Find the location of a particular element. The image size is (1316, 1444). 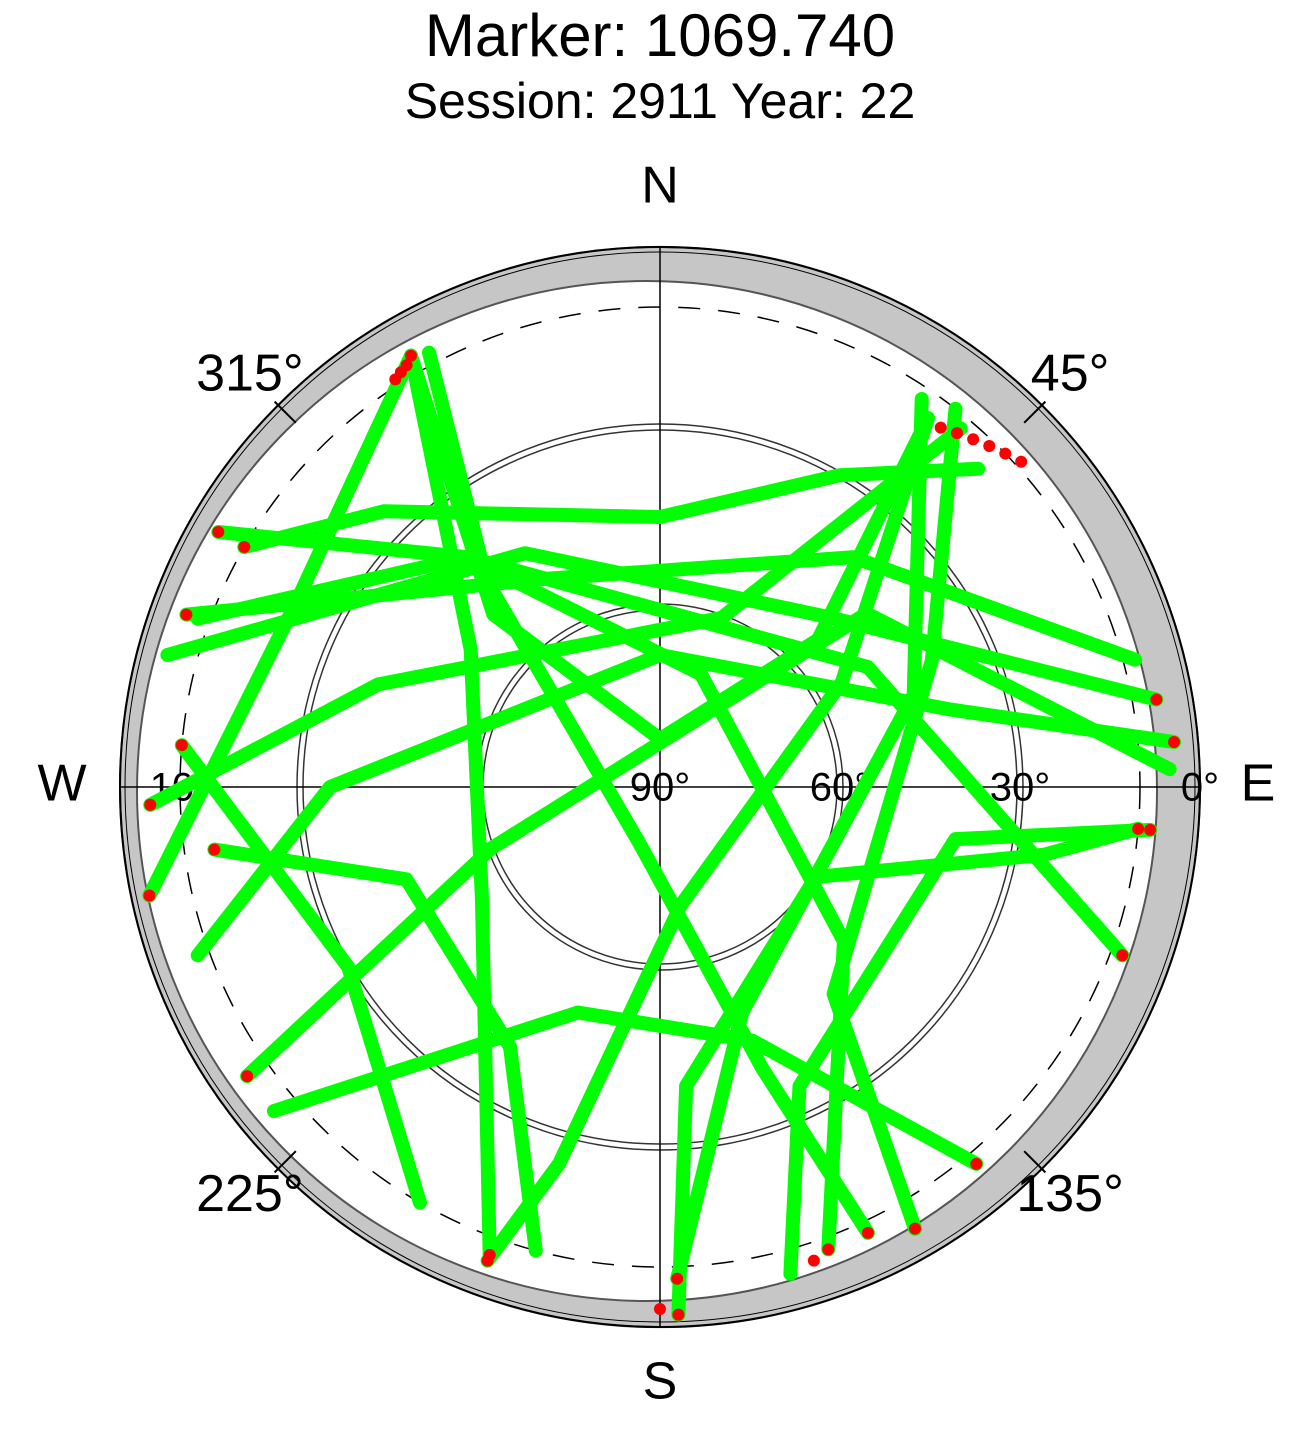

chart-subtitle: Session: 2911 Year: 22 is located at coordinates (660, 101).